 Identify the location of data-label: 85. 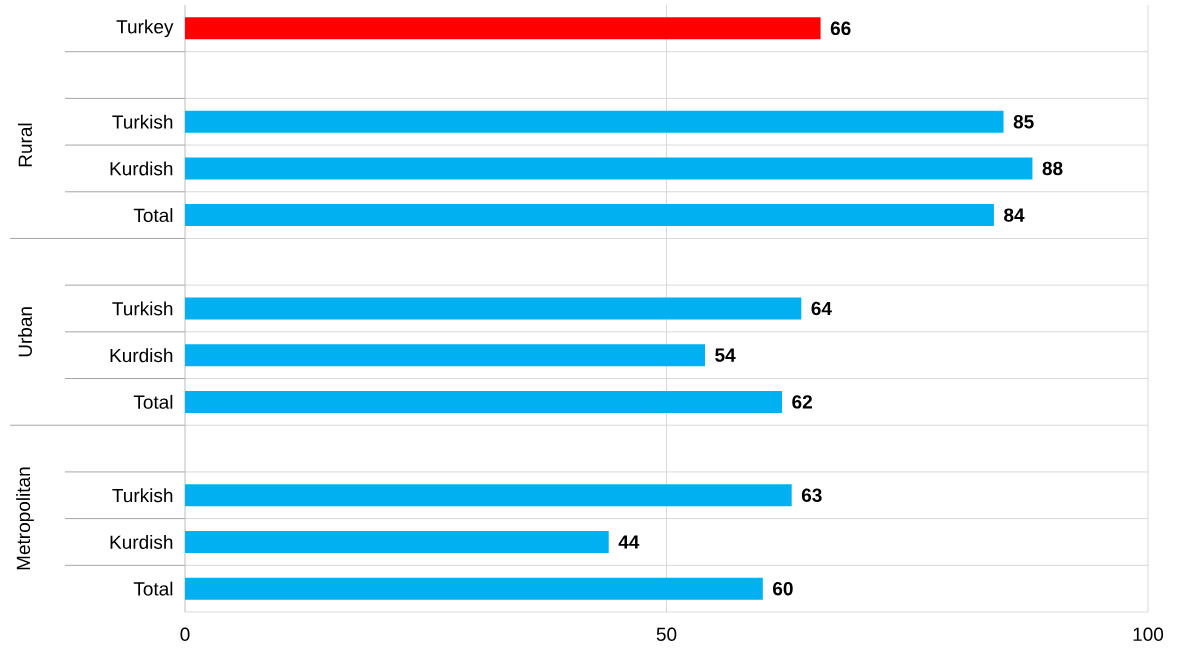
(1023, 122).